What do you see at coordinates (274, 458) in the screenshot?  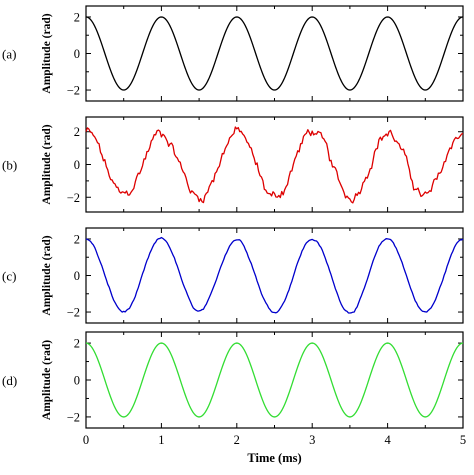 I see `x-axis-label: Time (ms)` at bounding box center [274, 458].